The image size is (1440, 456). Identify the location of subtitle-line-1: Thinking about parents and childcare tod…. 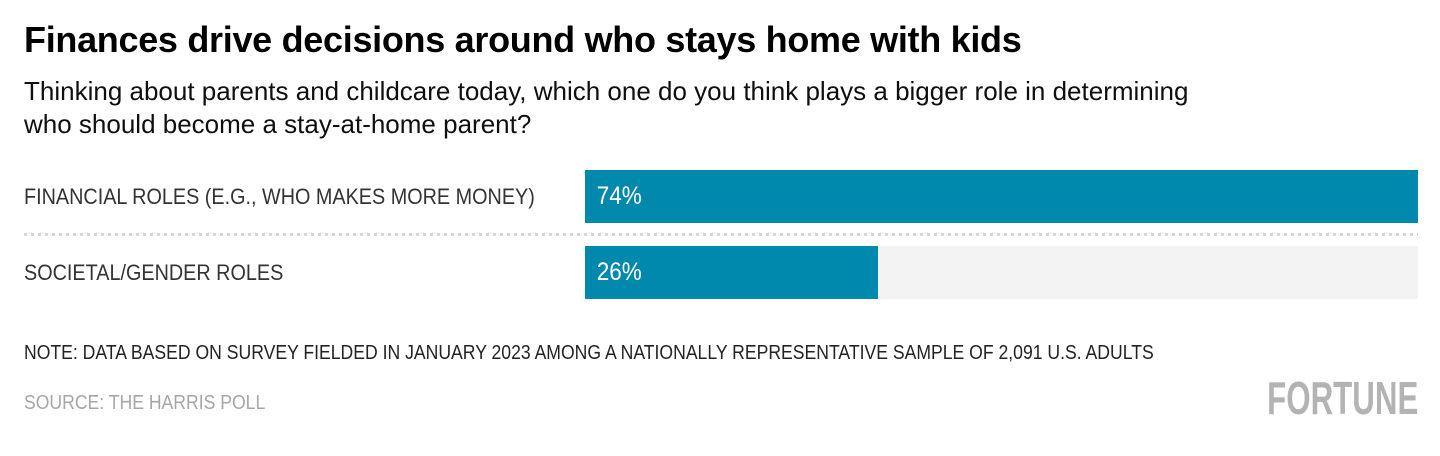
(606, 91).